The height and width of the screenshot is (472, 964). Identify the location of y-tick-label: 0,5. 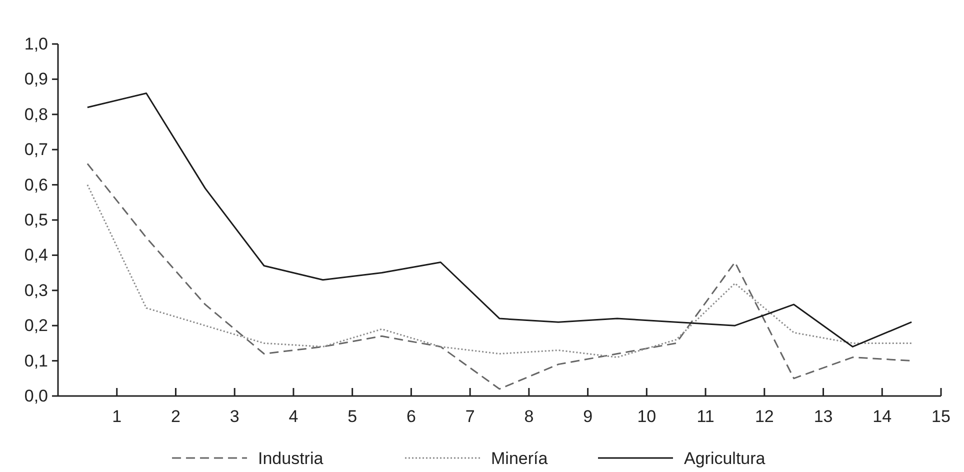
(36, 220).